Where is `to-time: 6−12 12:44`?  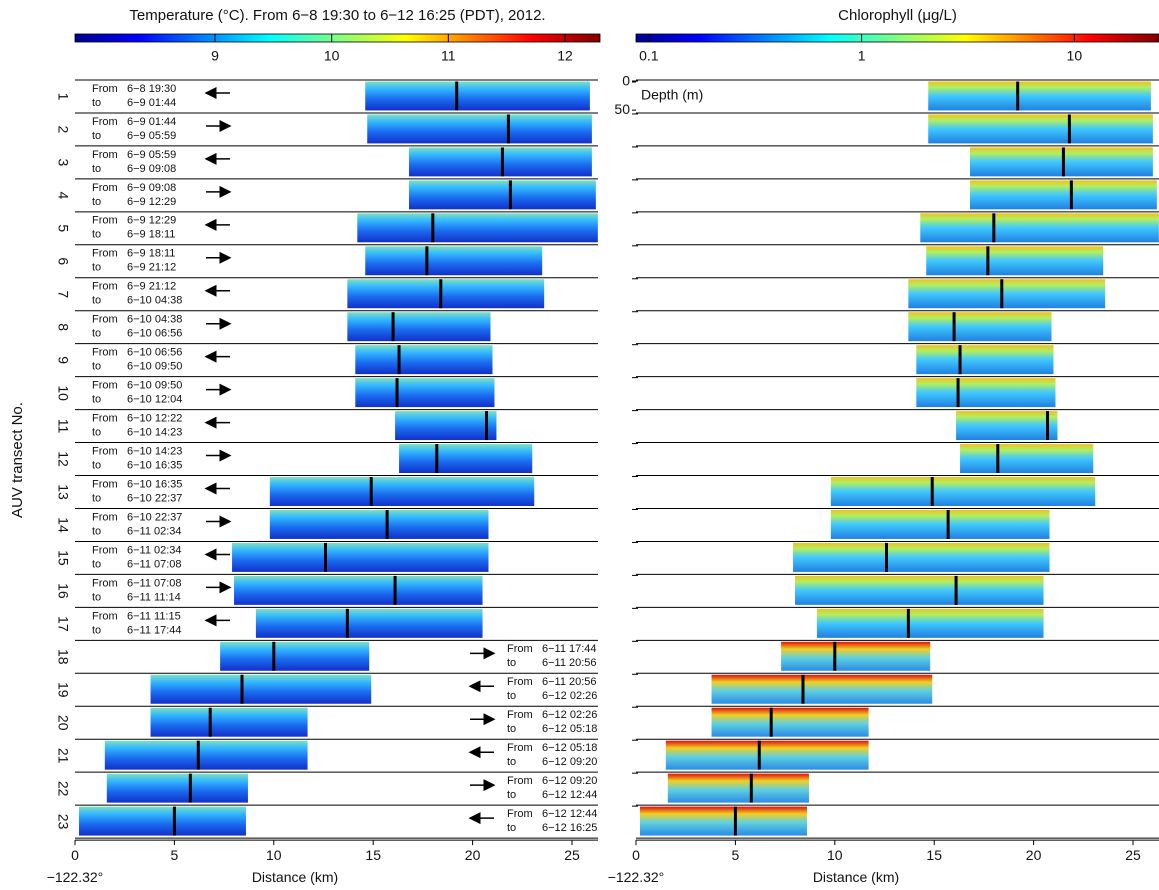 to-time: 6−12 12:44 is located at coordinates (569, 795).